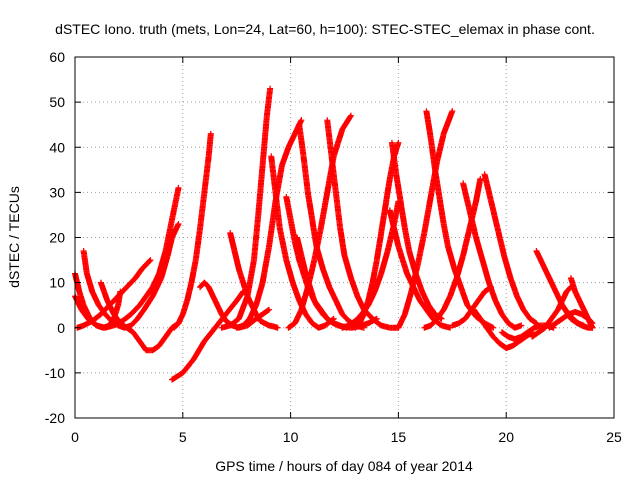 The width and height of the screenshot is (640, 485). Describe the element at coordinates (57, 192) in the screenshot. I see `y-tick-label: 30` at that location.